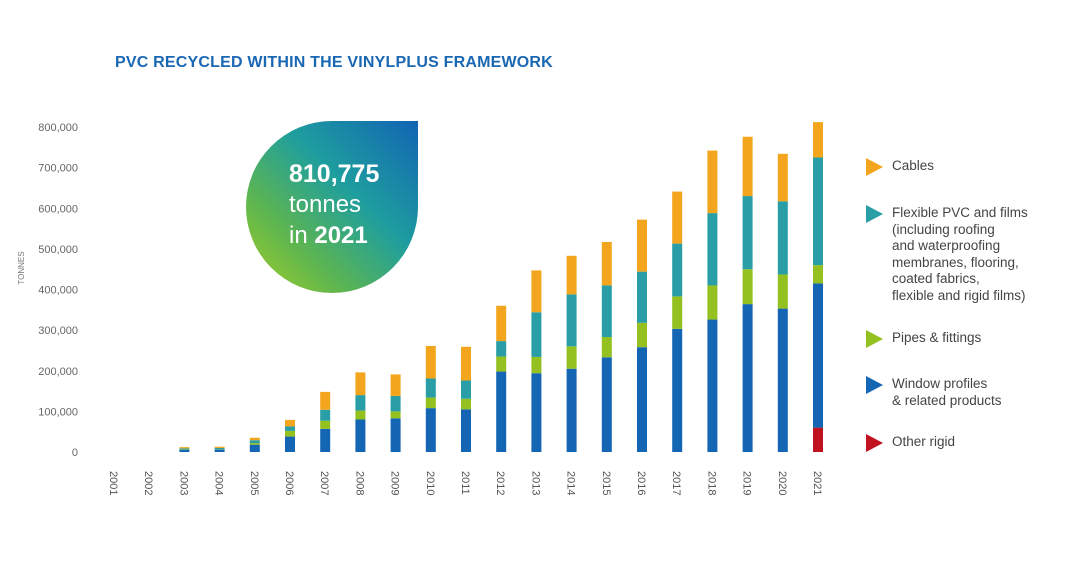 Image resolution: width=1080 pixels, height=564 pixels. I want to click on bar-segment-window-2004, so click(219, 450).